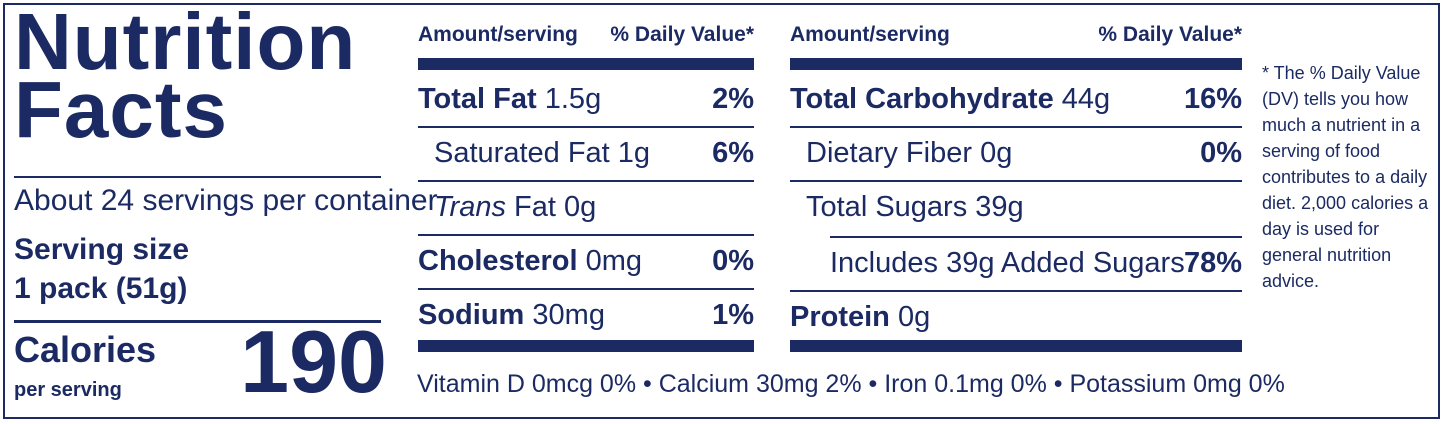 Image resolution: width=1445 pixels, height=424 pixels. What do you see at coordinates (1016, 317) in the screenshot?
I see `nutrient-row: Protein 0g` at bounding box center [1016, 317].